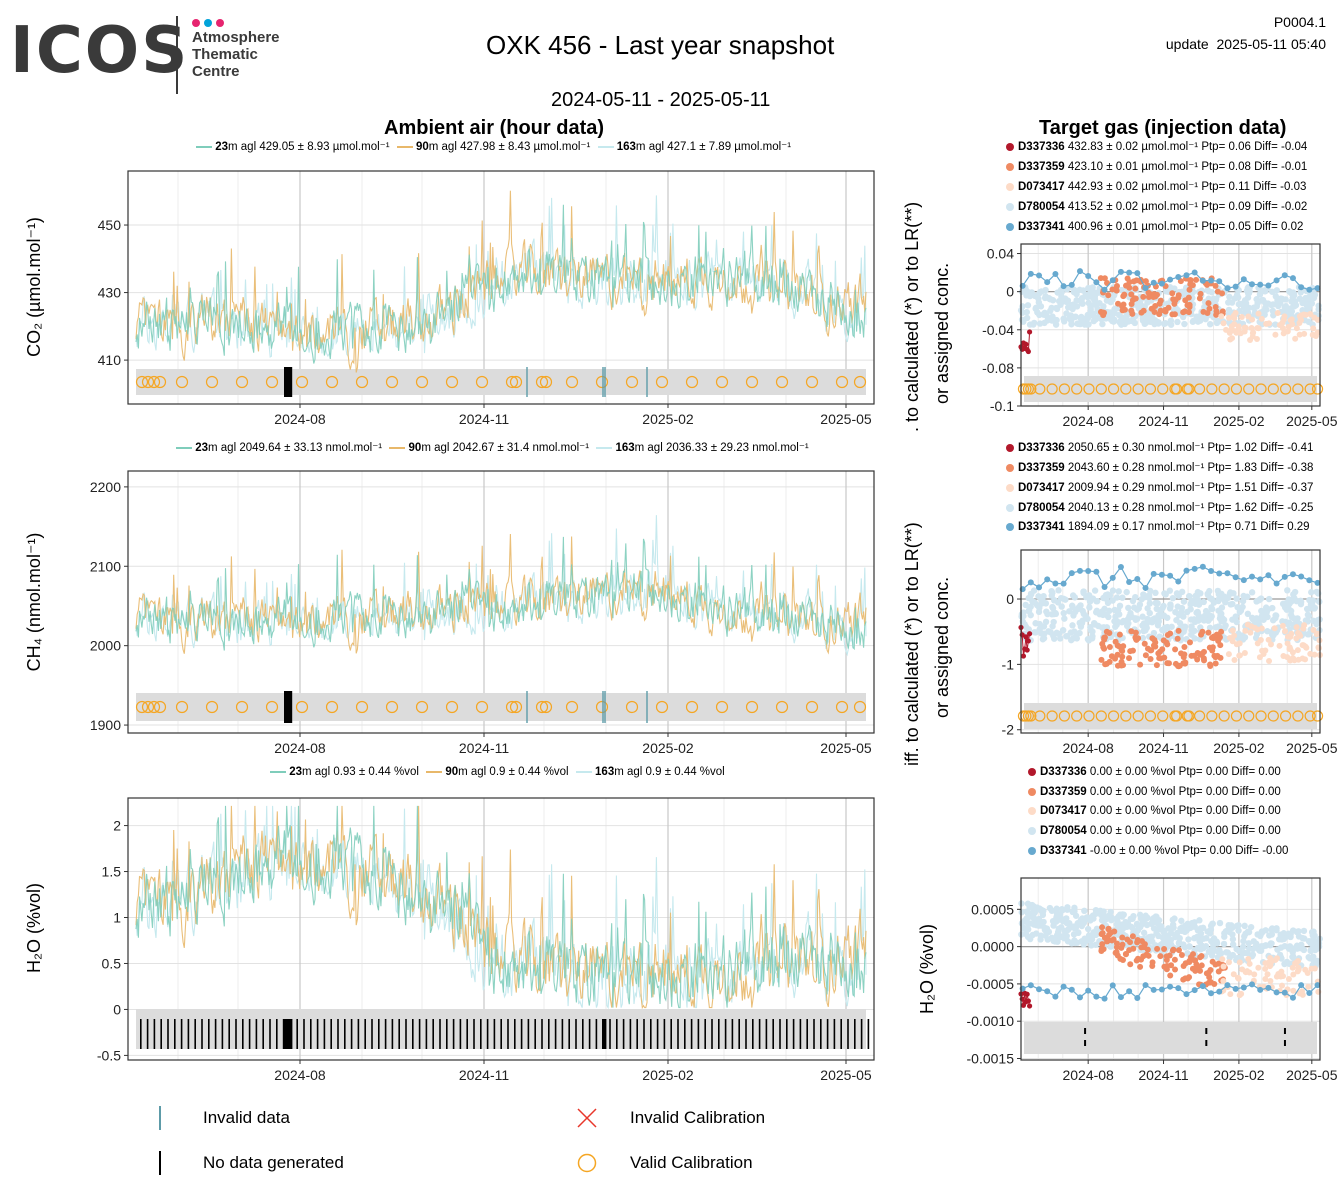 The width and height of the screenshot is (1340, 1200). What do you see at coordinates (1000, 254) in the screenshot?
I see `y-tick-label: 0.04` at bounding box center [1000, 254].